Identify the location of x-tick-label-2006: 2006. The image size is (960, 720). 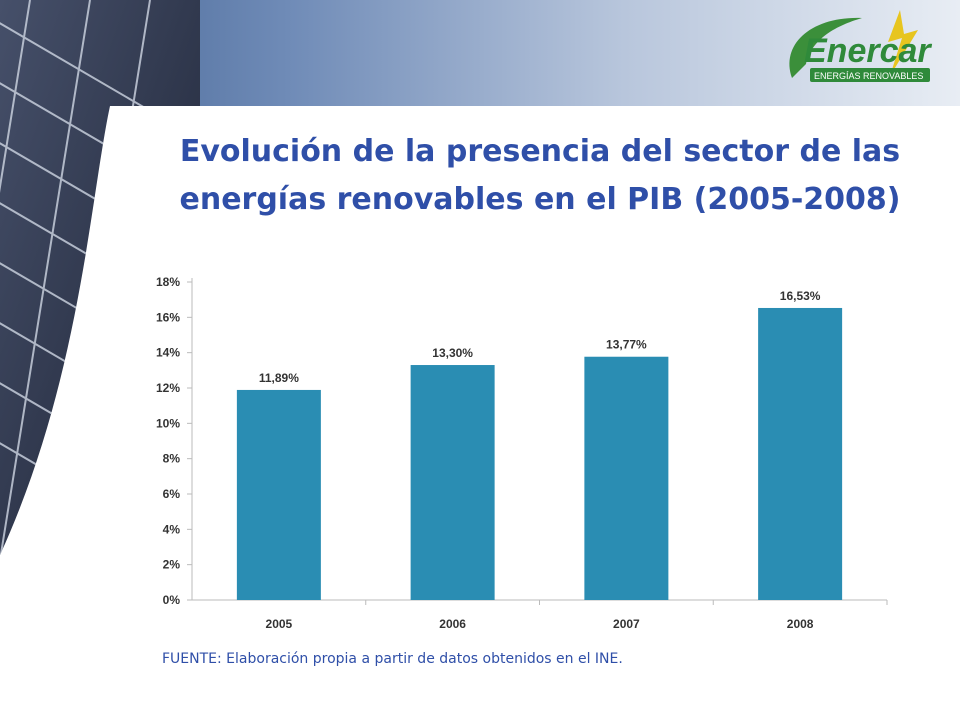
(452, 624).